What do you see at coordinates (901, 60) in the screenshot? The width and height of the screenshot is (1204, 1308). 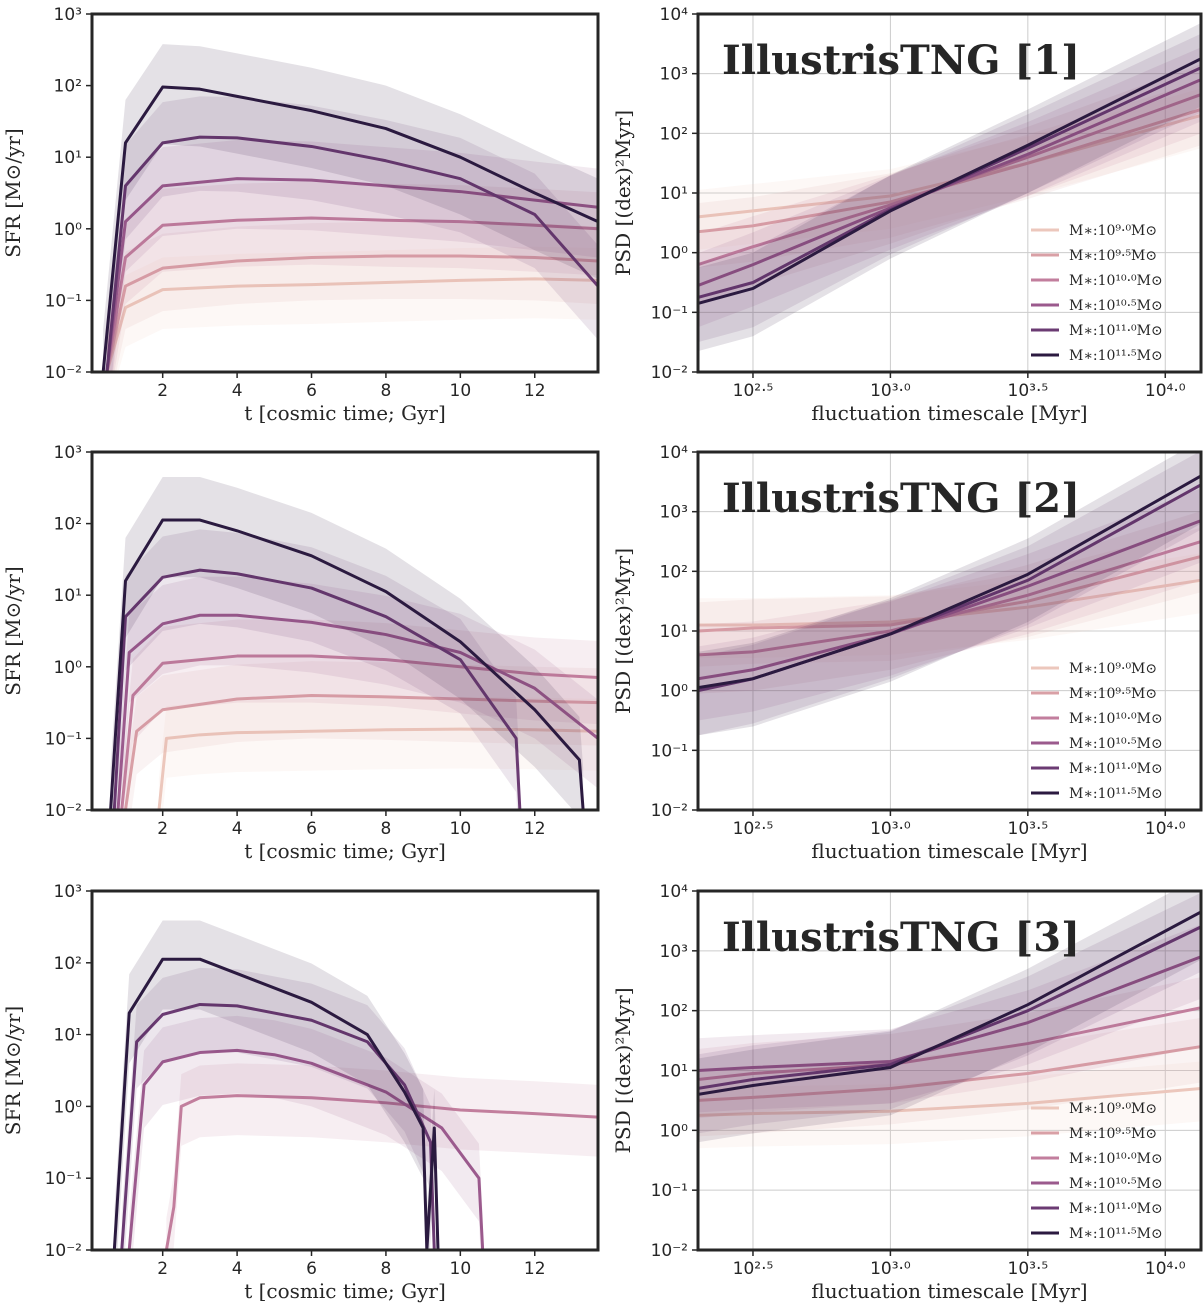 I see `panel-title: IllustrisTNG [1]` at bounding box center [901, 60].